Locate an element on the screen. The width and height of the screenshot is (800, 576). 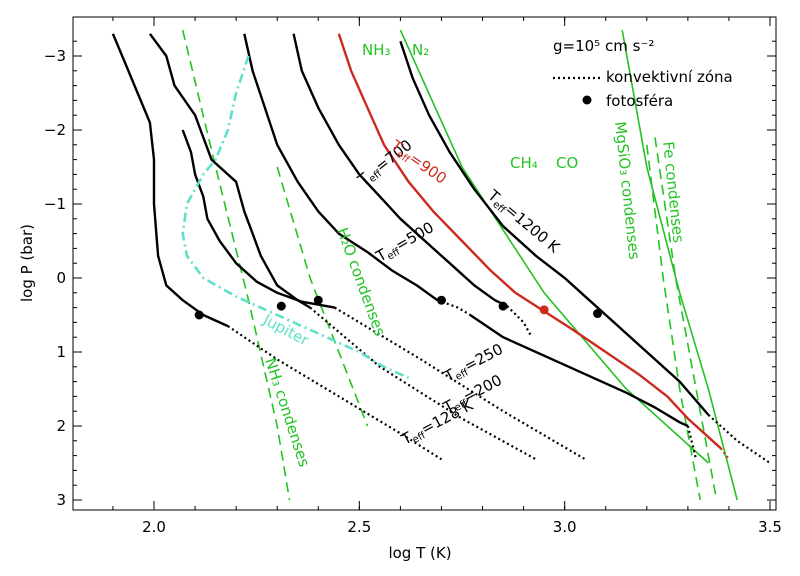
y-tick-label: 0 is located at coordinates (61, 278).